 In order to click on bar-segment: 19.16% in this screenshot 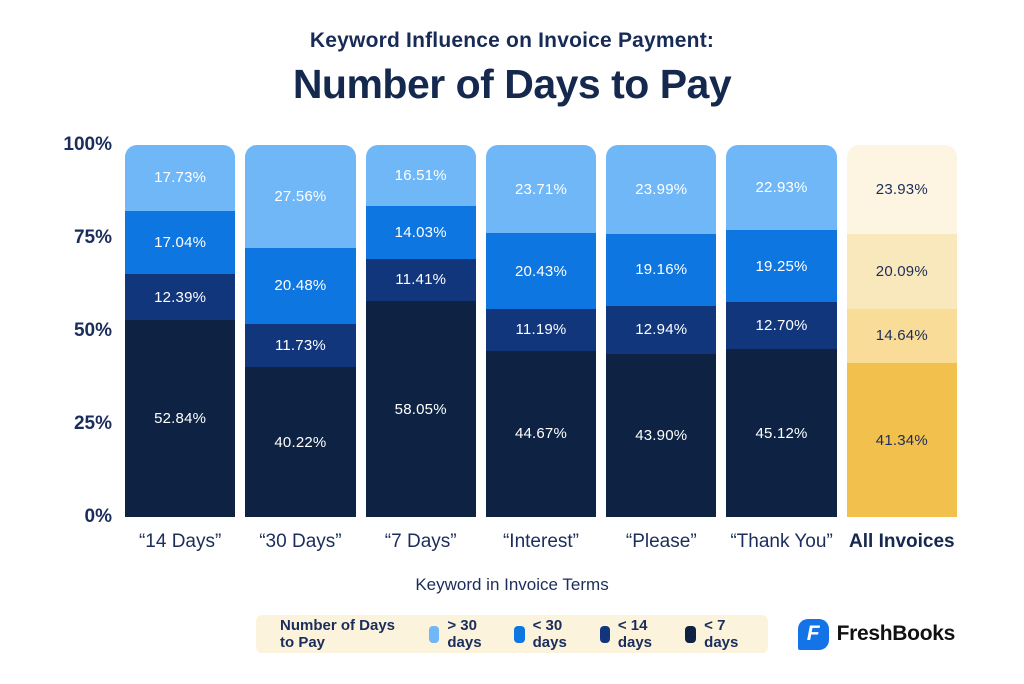, I will do `click(661, 270)`.